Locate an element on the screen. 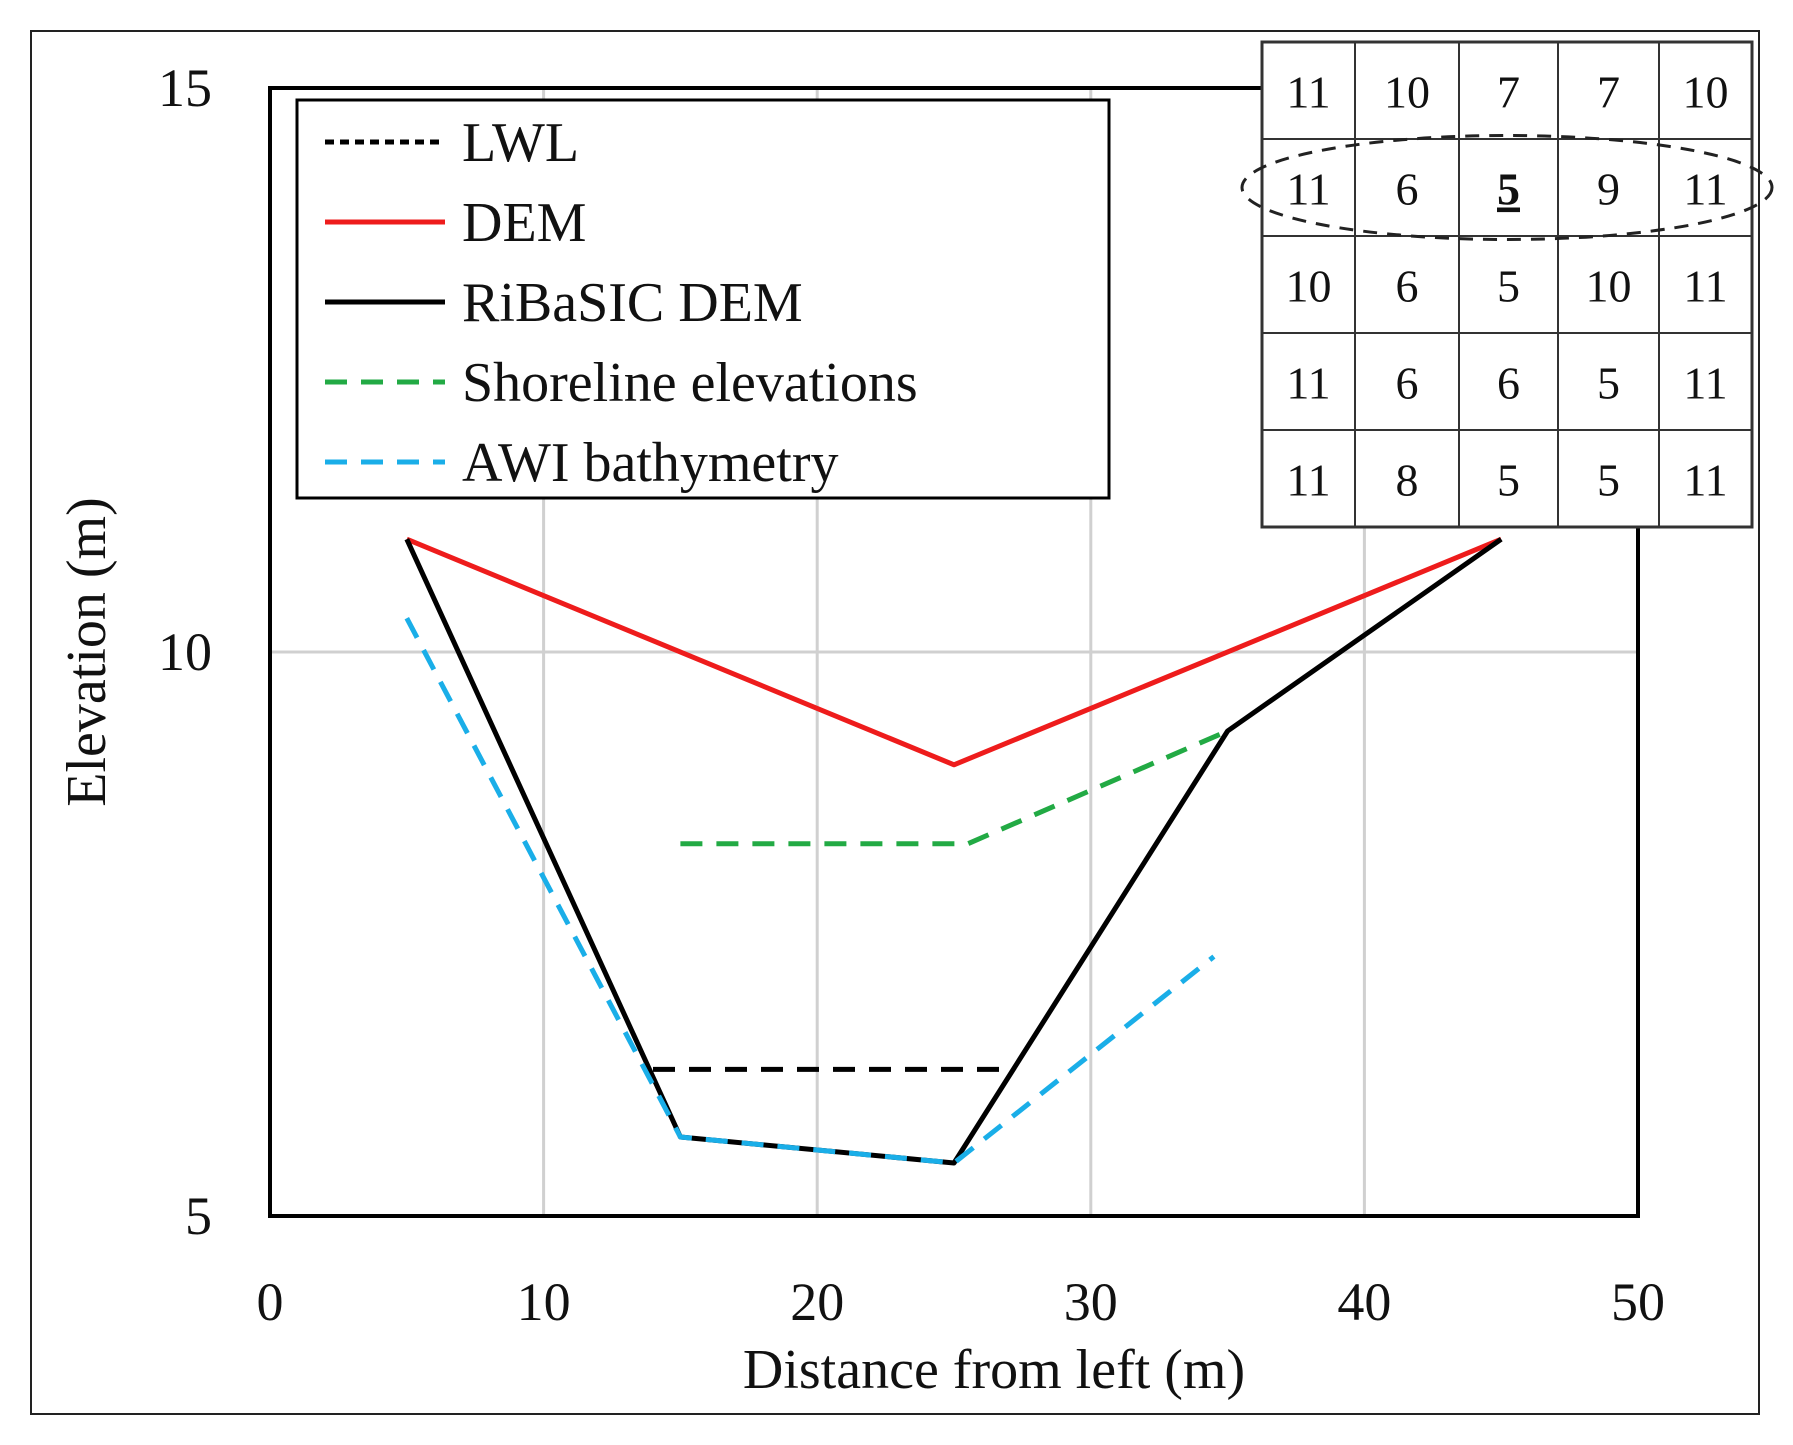 This screenshot has height=1445, width=1793. inset-cell-value: 9 is located at coordinates (1608, 189).